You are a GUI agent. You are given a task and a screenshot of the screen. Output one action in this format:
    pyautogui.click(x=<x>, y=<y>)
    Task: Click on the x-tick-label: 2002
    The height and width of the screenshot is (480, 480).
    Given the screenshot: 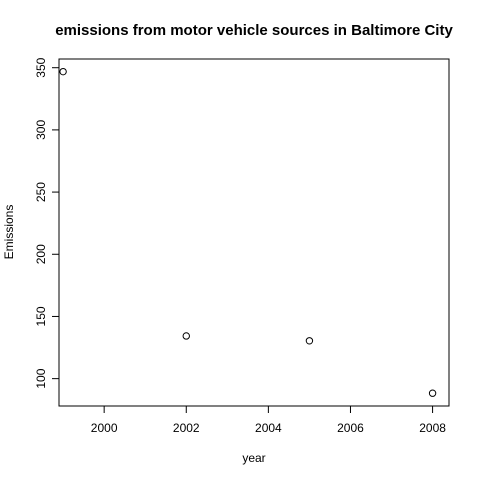 What is the action you would take?
    pyautogui.click(x=186, y=428)
    